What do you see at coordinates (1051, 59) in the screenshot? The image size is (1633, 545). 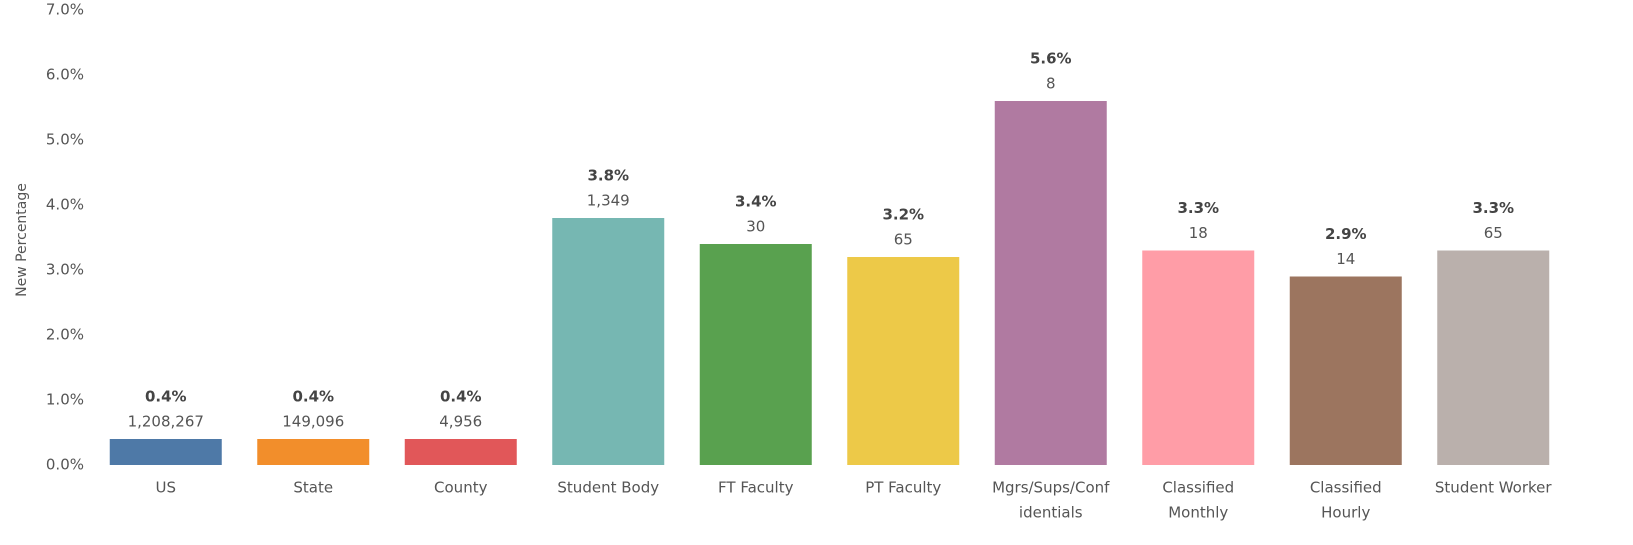 I see `value-label: 5.6%` at bounding box center [1051, 59].